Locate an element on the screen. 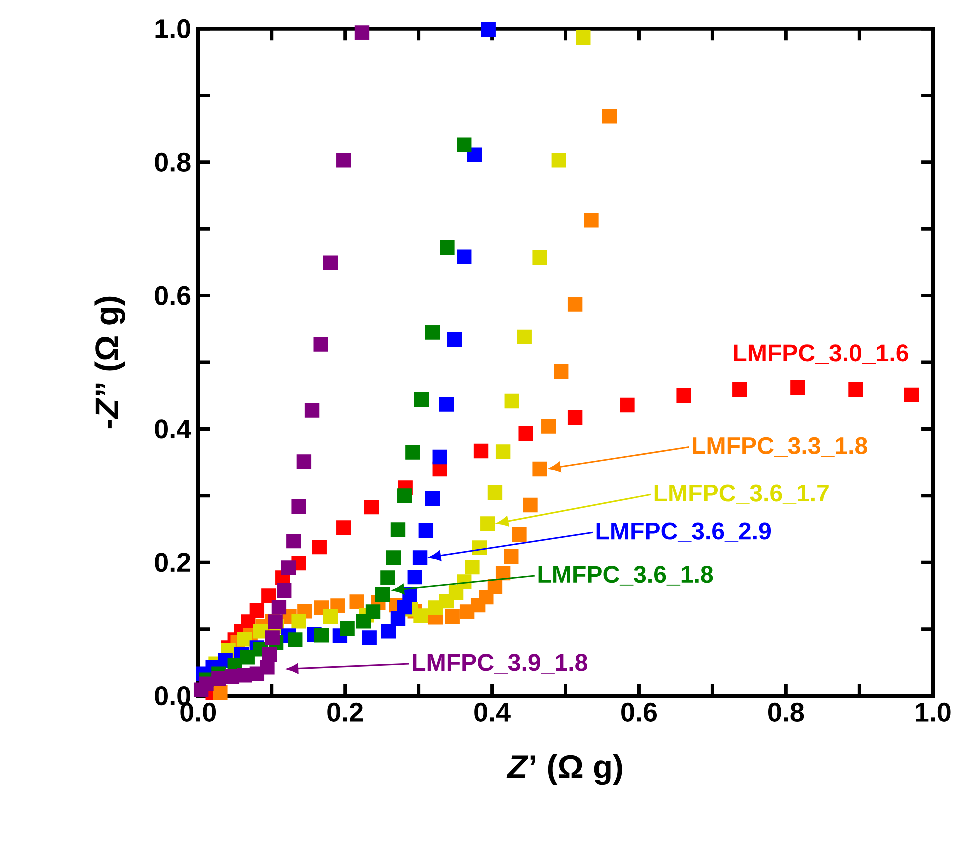  legend-label: LMFPC_3.9_1.8 is located at coordinates (500, 664).